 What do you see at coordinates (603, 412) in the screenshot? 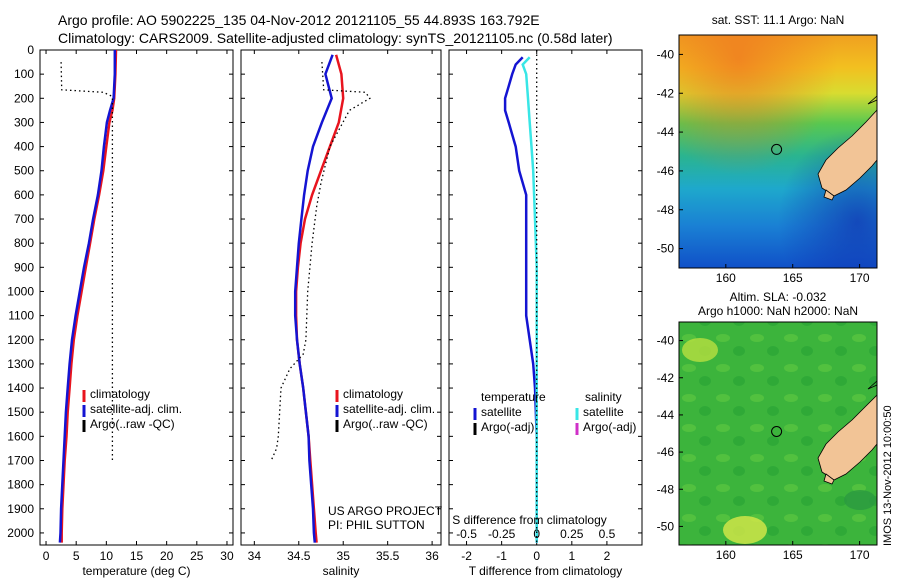
I see `legend-entry: satellite` at bounding box center [603, 412].